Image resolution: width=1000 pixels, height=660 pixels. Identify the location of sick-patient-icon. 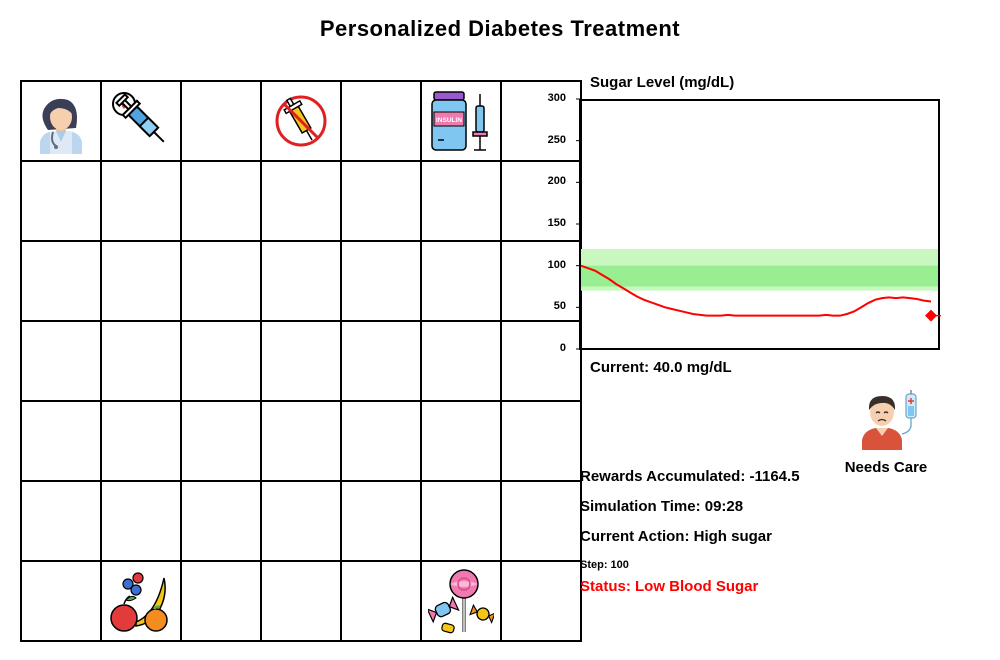
(889, 420).